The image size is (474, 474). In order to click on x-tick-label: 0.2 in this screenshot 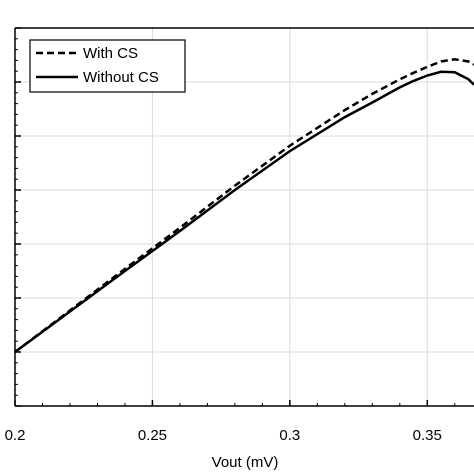, I will do `click(15, 435)`.